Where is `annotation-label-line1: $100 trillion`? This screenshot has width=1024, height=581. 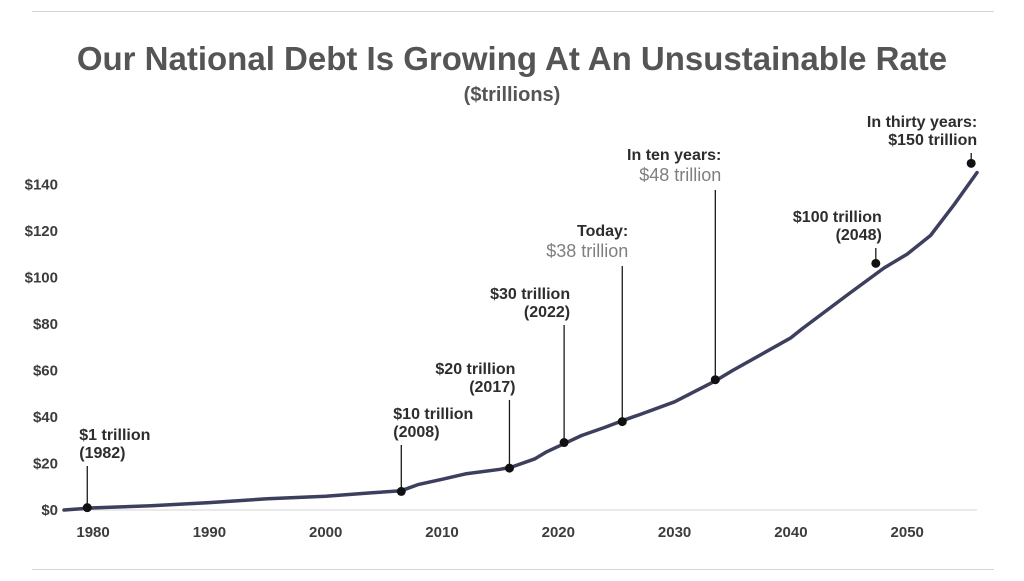
annotation-label-line1: $100 trillion is located at coordinates (837, 217).